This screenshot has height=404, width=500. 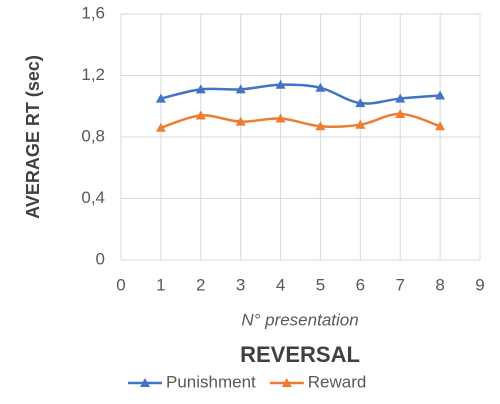 What do you see at coordinates (211, 381) in the screenshot?
I see `legend-label: Punishment` at bounding box center [211, 381].